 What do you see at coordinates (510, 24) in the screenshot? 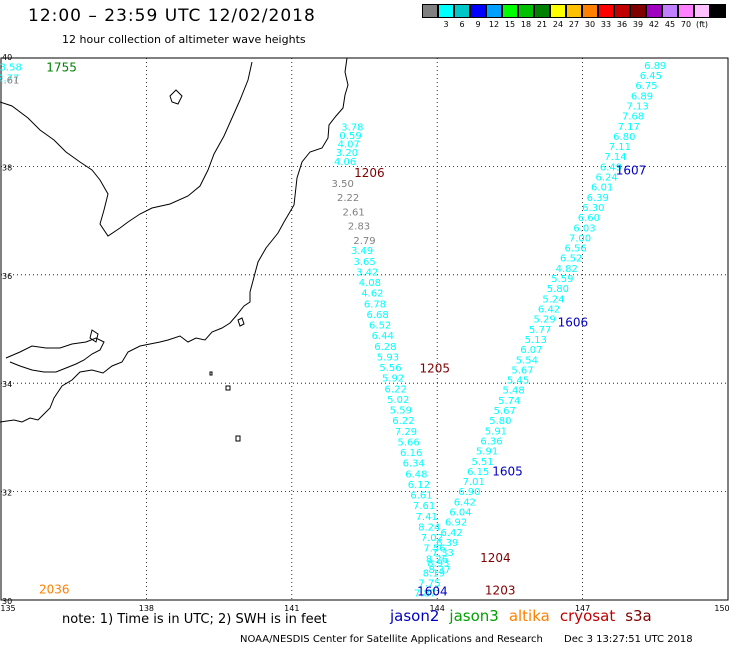
I see `legend-label-4: 15` at bounding box center [510, 24].